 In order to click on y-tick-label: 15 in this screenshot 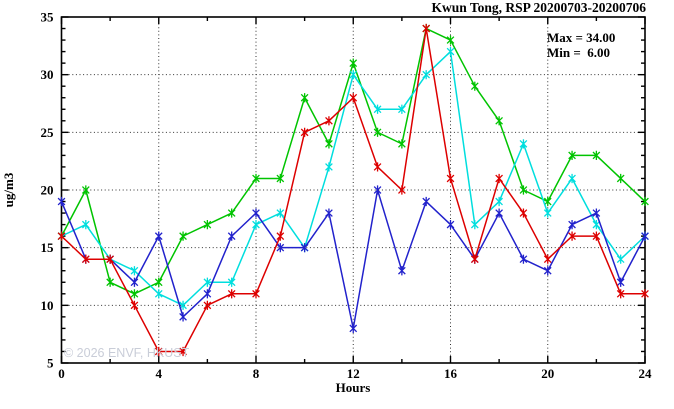, I will do `click(48, 247)`.